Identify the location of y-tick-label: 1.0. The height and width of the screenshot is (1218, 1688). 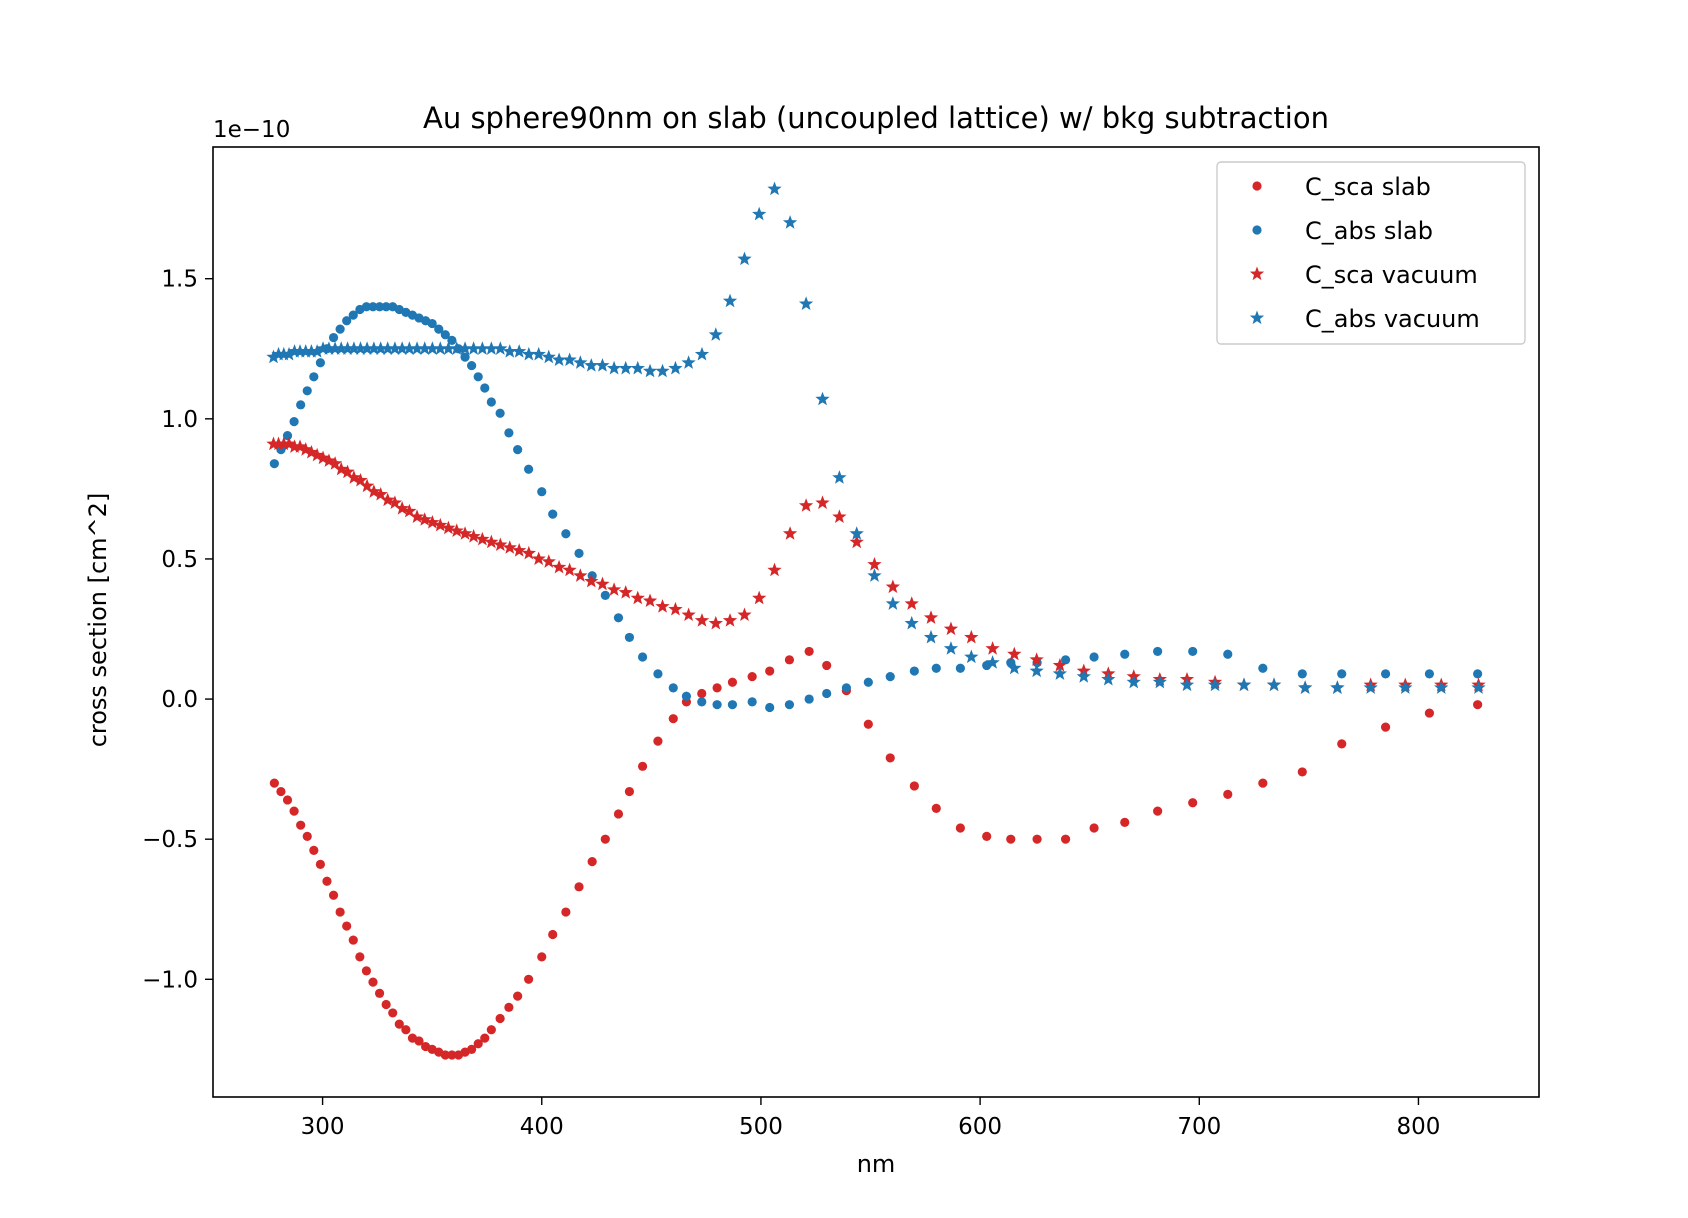
(179, 420).